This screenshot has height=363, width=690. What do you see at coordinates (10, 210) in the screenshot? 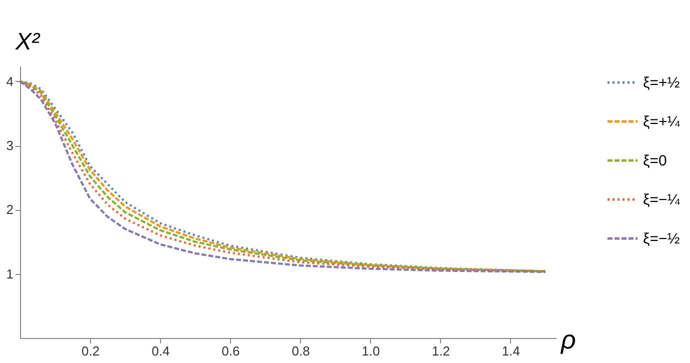
I see `y-tick-label: 2` at bounding box center [10, 210].